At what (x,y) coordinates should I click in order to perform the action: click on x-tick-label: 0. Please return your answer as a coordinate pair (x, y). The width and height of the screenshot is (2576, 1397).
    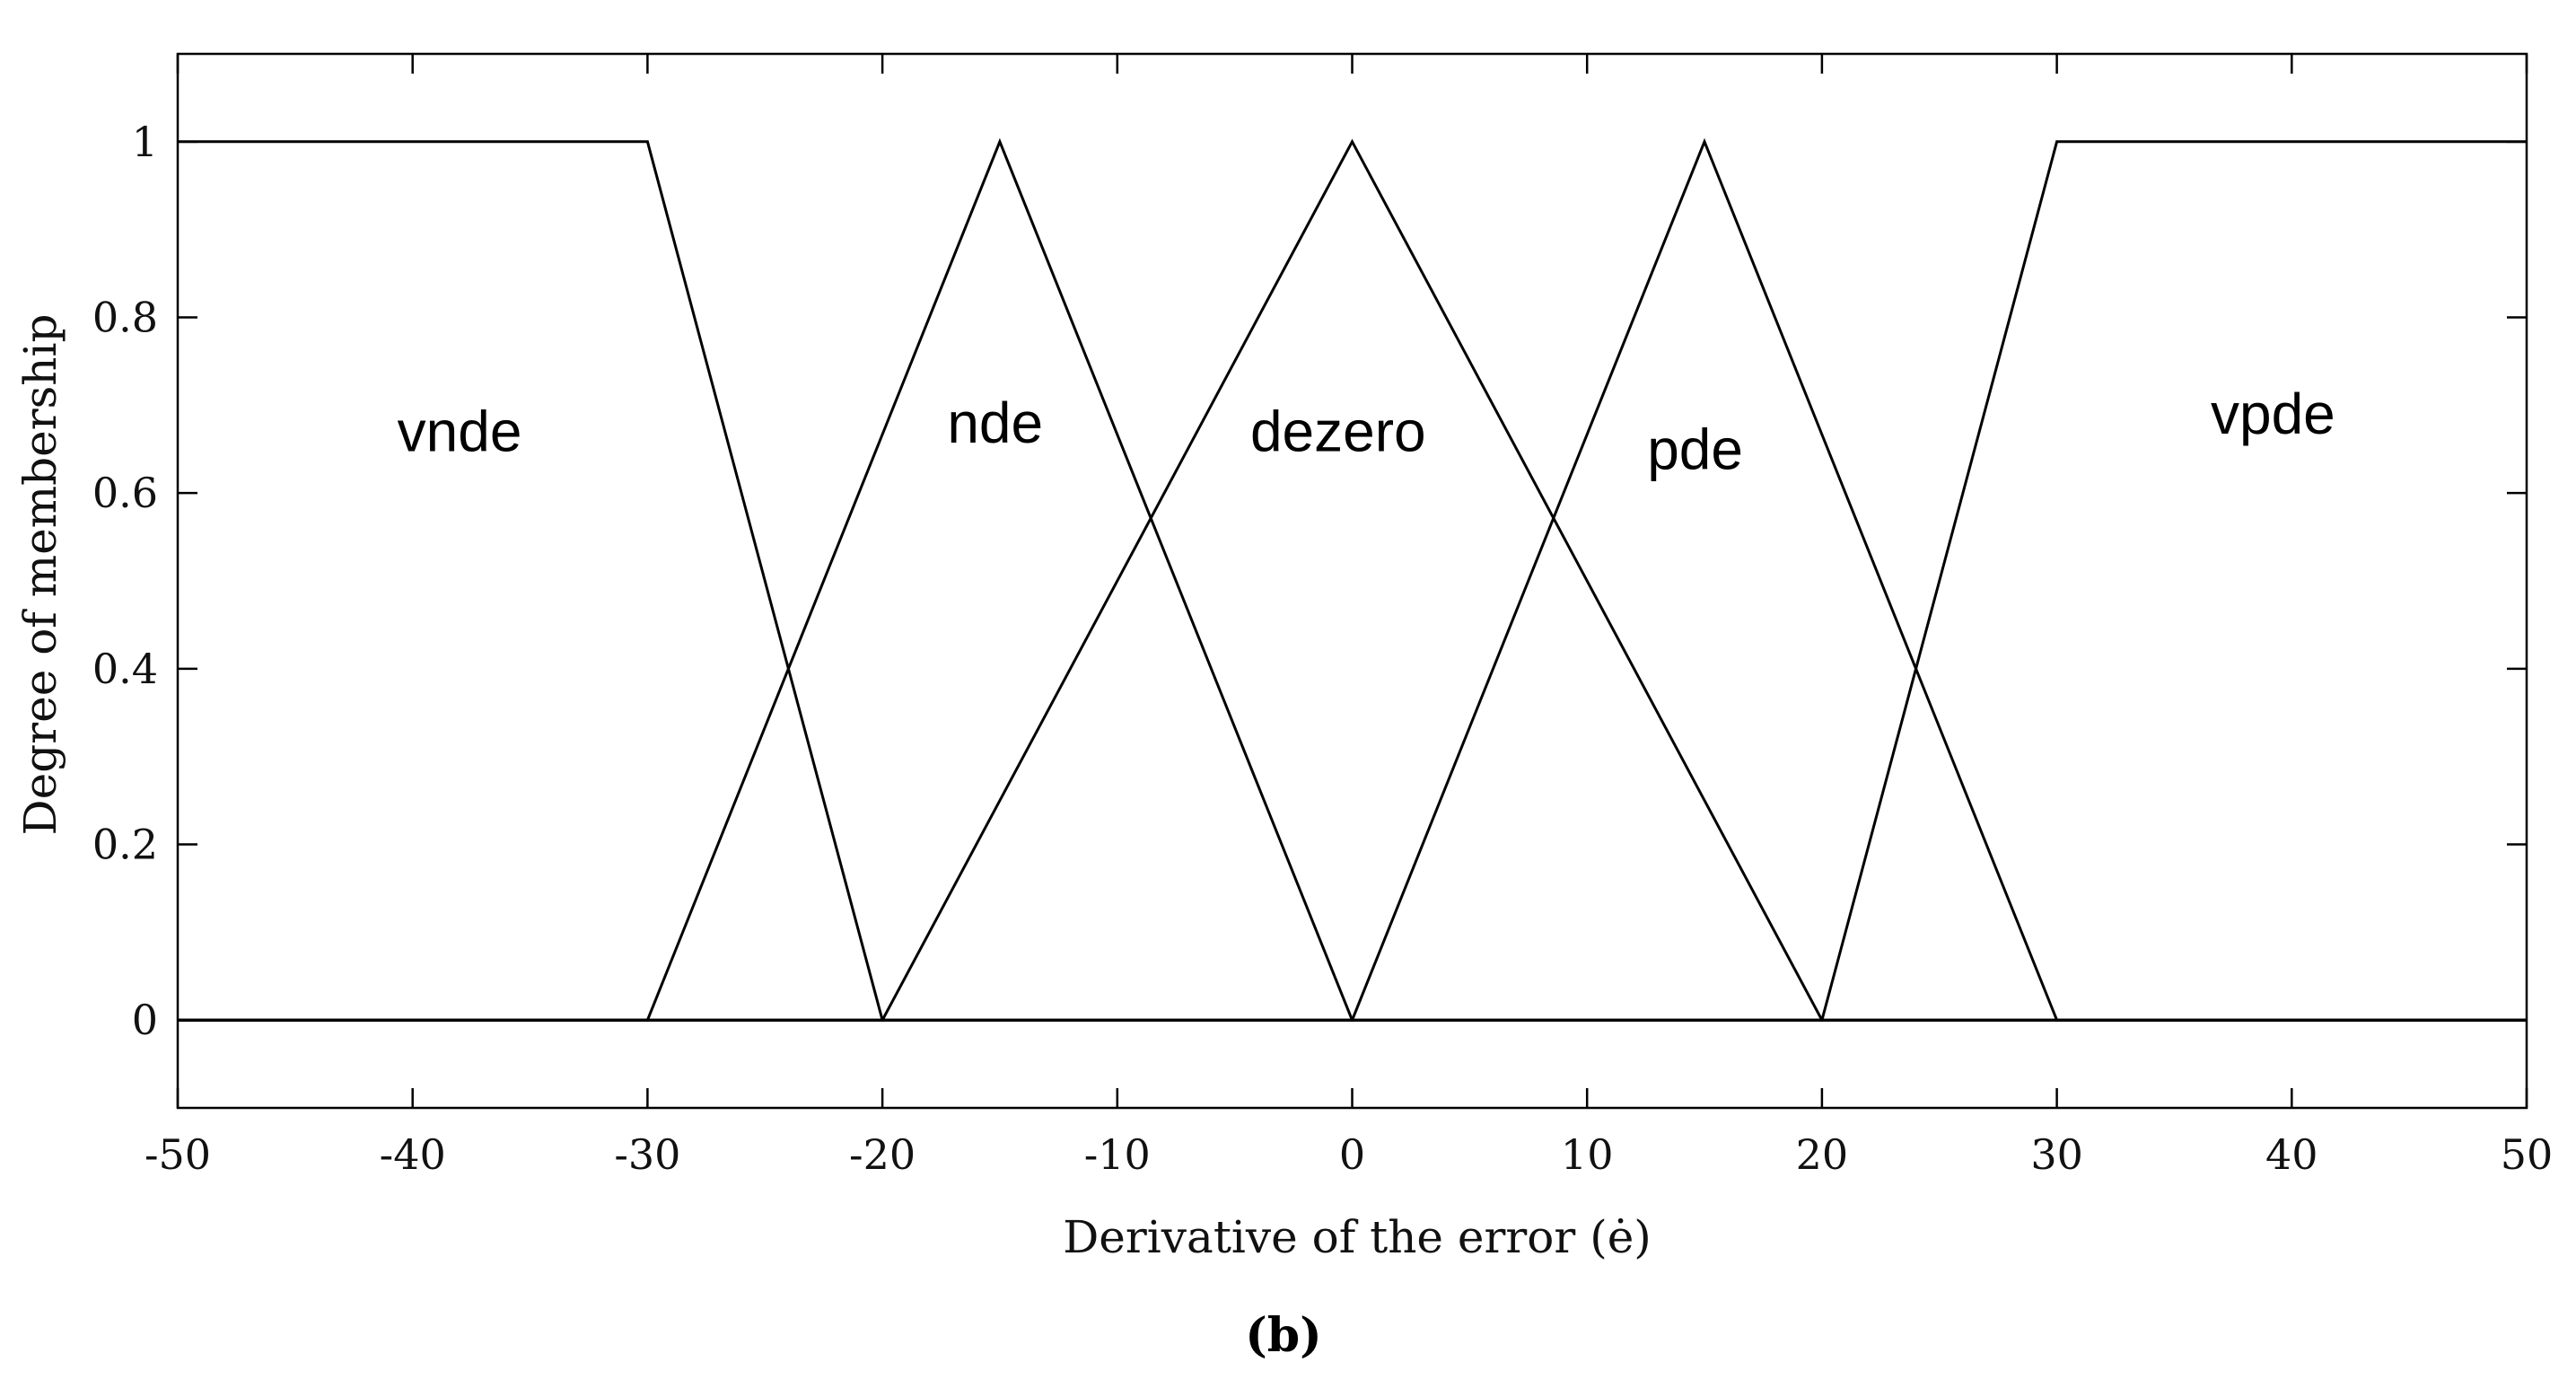
    Looking at the image, I should click on (1352, 1154).